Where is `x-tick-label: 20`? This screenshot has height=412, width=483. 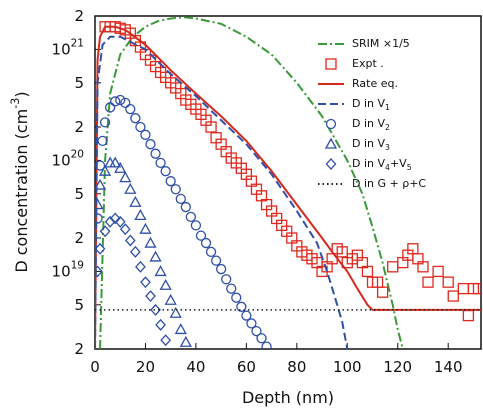
x-tick-label: 20 is located at coordinates (145, 367).